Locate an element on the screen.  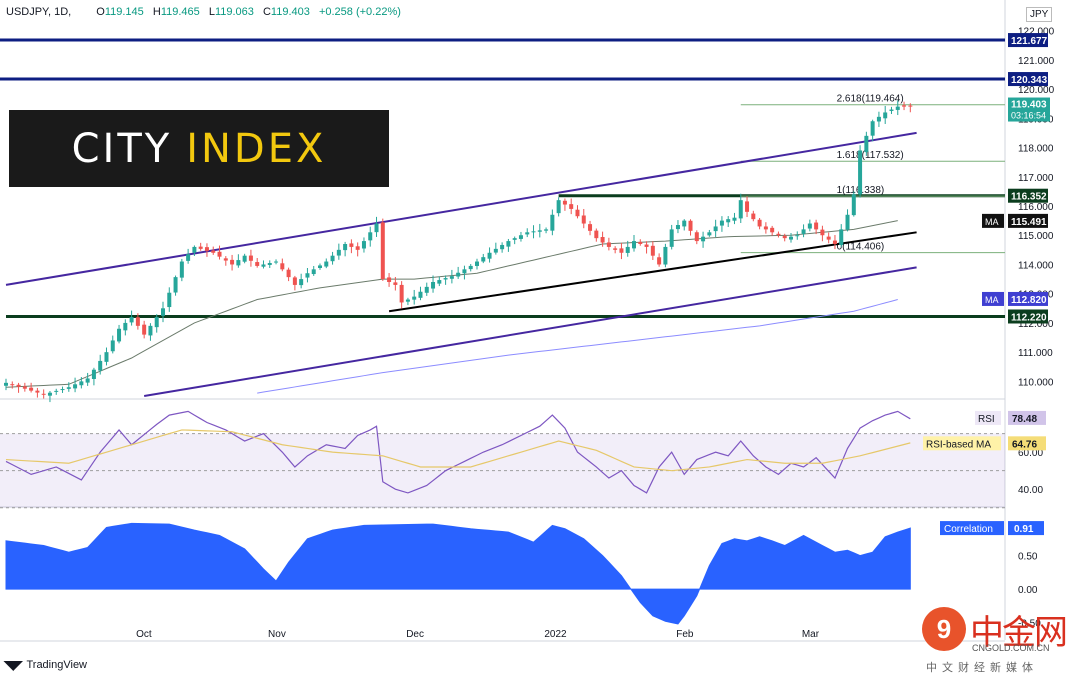
channel-line is located at coordinates (530, 331).